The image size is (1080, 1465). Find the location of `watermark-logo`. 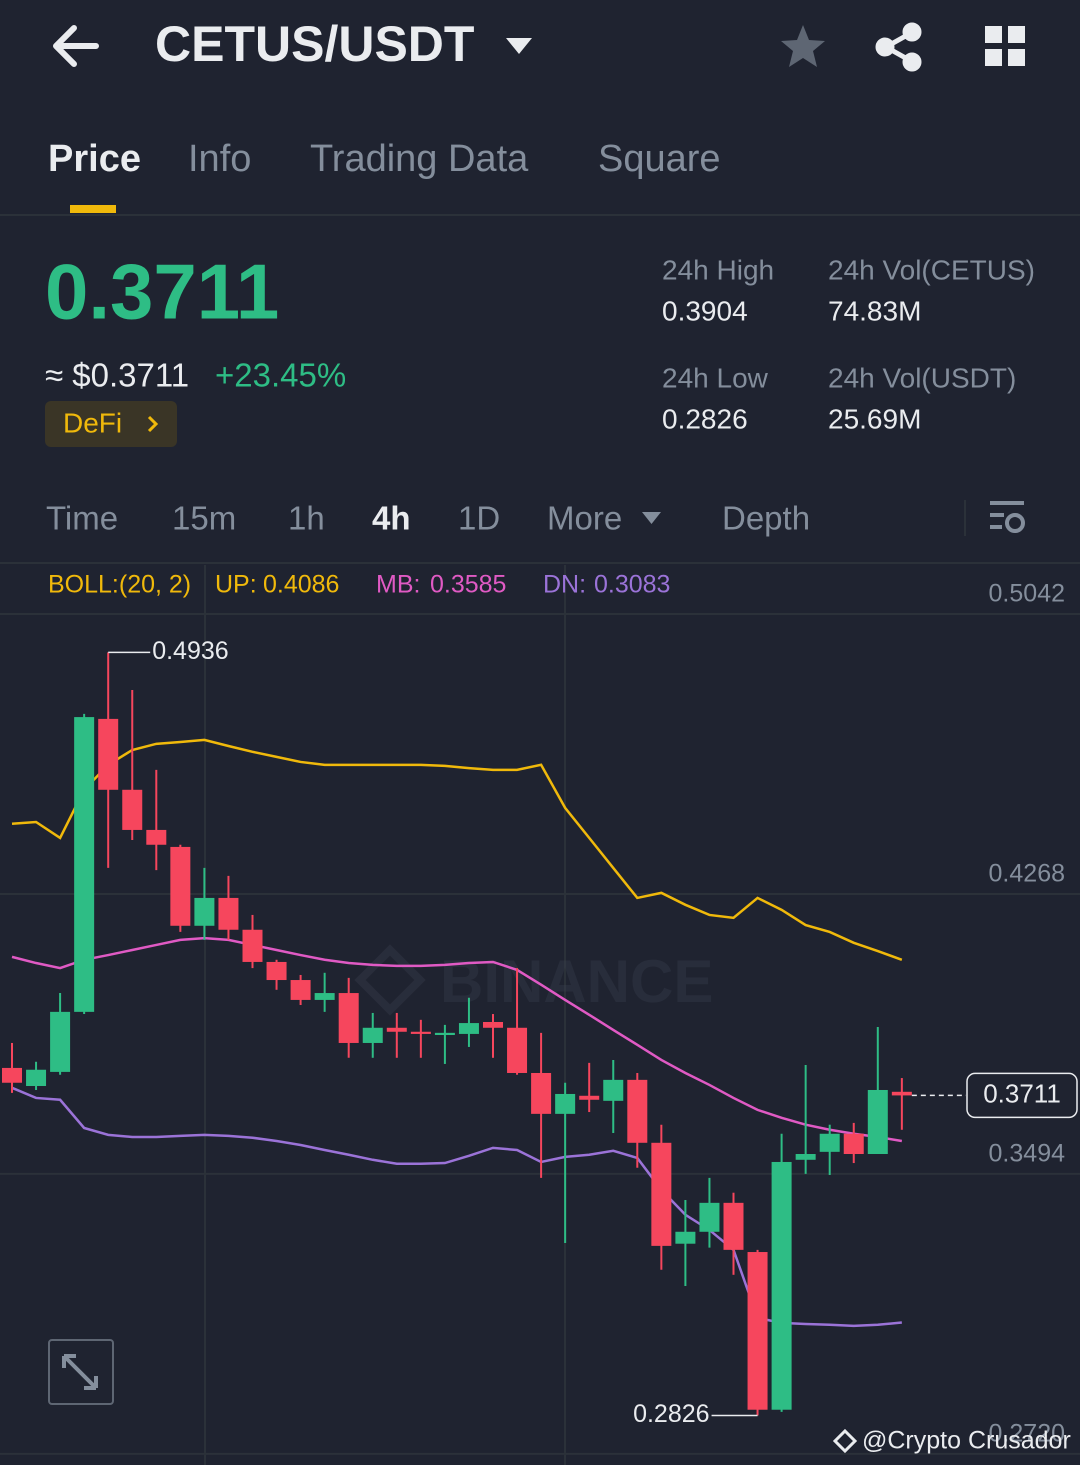

watermark-logo is located at coordinates (390, 980).